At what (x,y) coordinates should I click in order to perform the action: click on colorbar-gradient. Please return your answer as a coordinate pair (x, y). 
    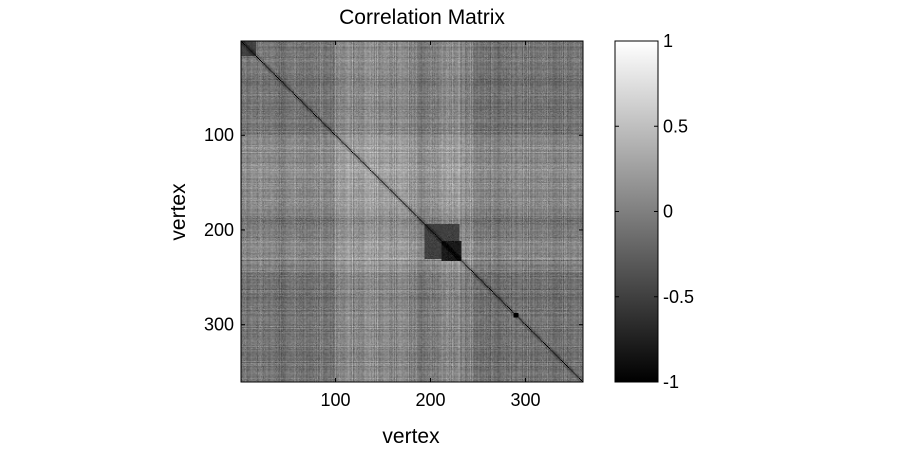
    Looking at the image, I should click on (636, 211).